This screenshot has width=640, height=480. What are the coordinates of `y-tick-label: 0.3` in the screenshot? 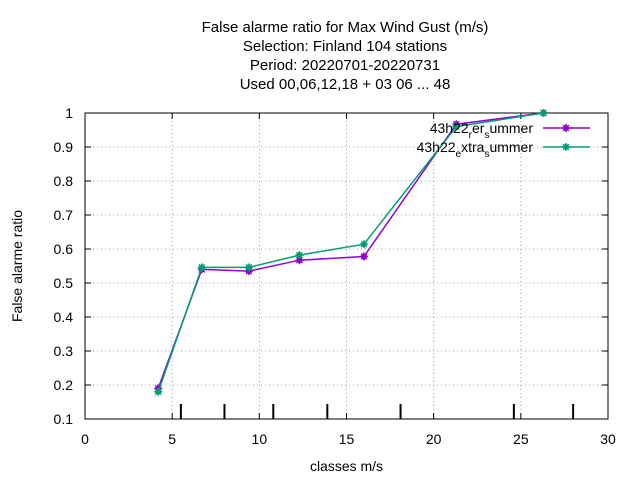 It's located at (64, 351).